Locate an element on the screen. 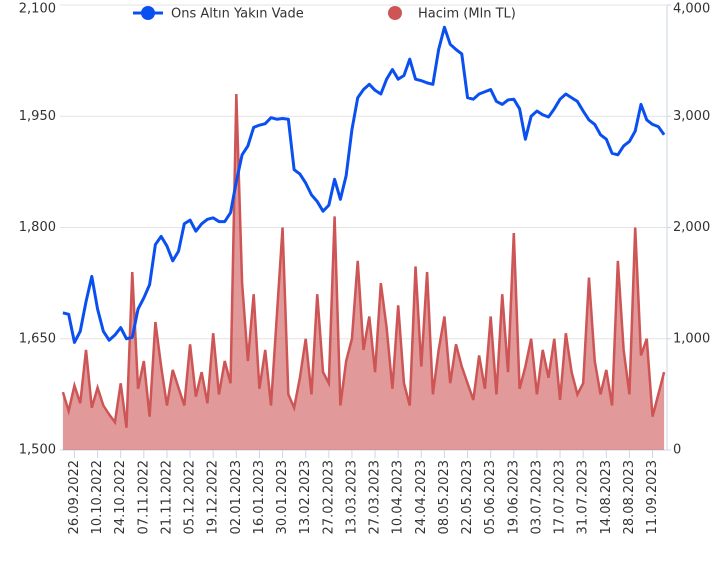  x-tick-label: 27.03.2023 is located at coordinates (375, 497).